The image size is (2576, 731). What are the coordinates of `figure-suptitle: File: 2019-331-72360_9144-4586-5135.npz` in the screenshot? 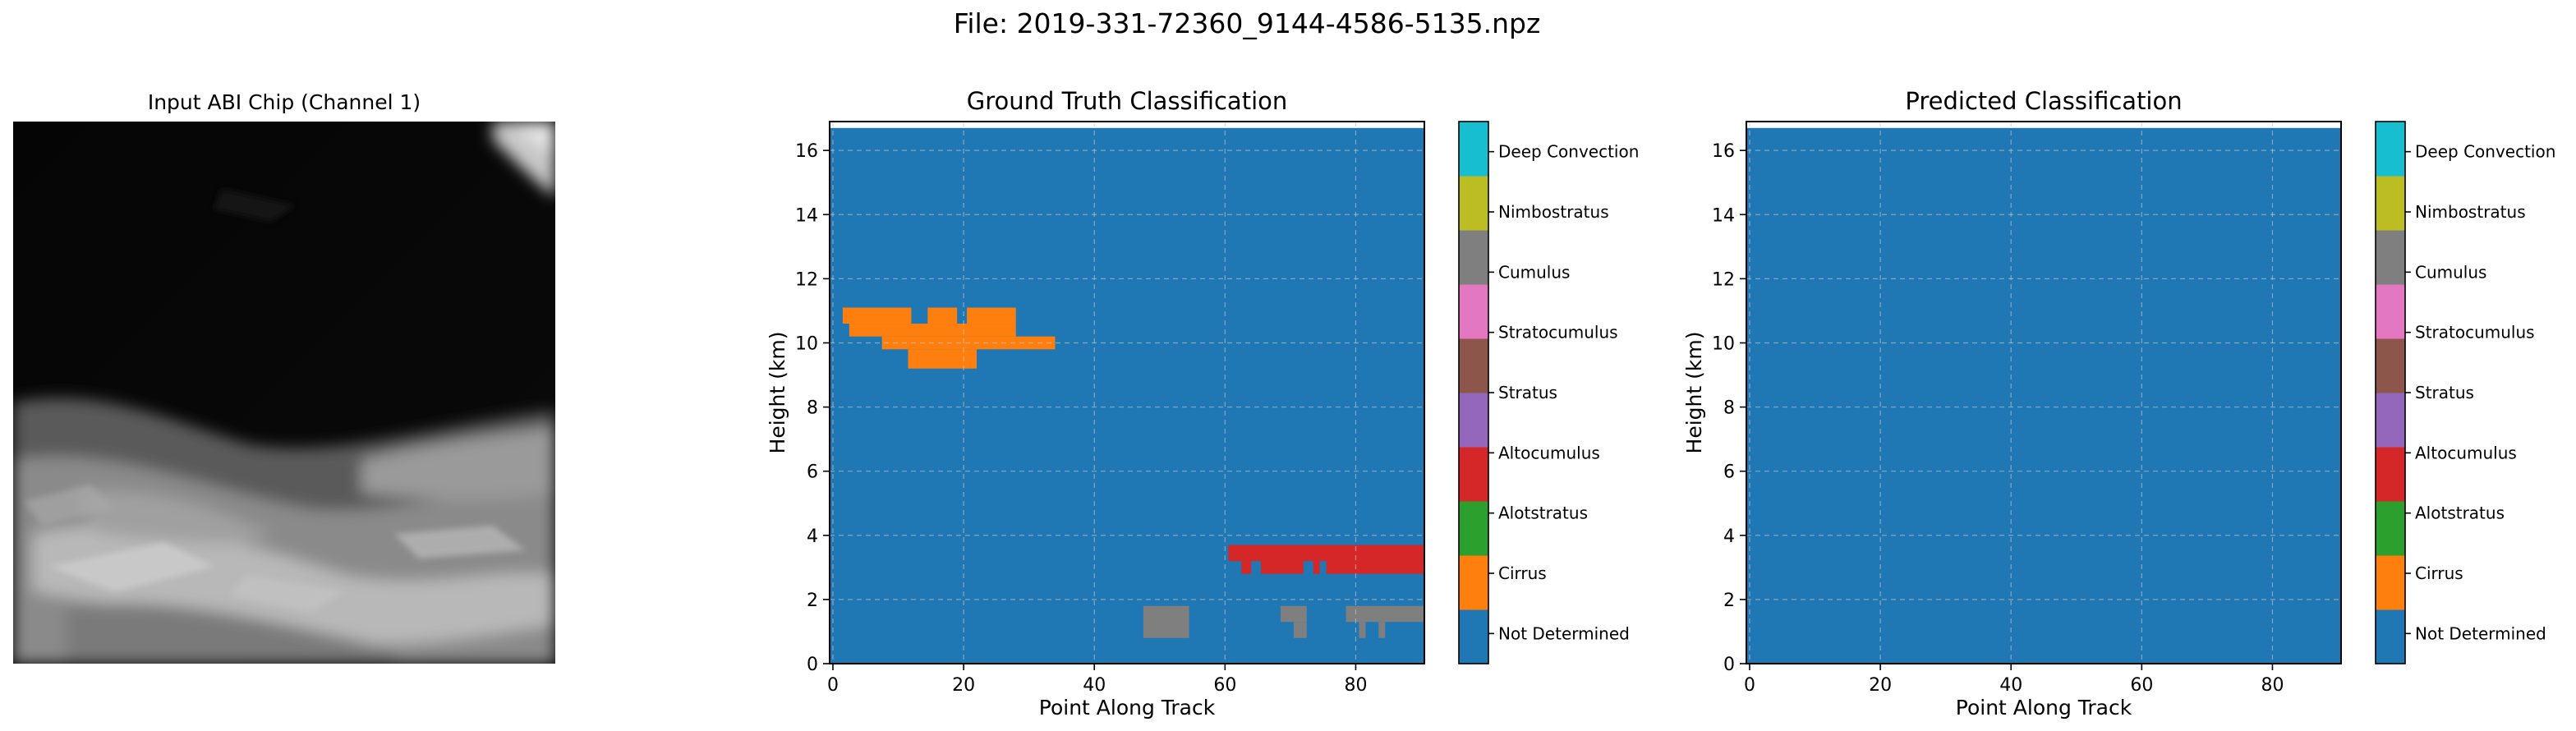 It's located at (1247, 23).